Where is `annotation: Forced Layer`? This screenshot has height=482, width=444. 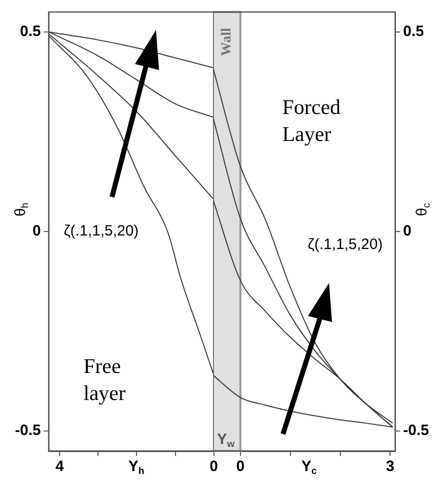 annotation: Forced Layer is located at coordinates (312, 120).